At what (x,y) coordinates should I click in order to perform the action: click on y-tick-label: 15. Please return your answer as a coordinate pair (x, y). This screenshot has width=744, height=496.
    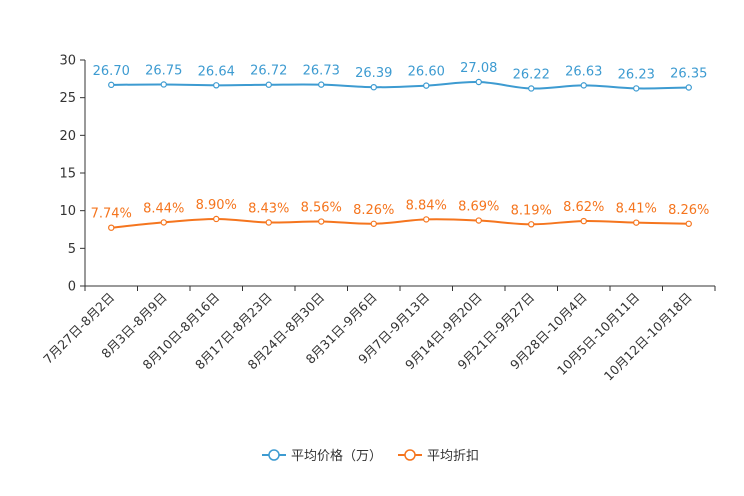
    Looking at the image, I should click on (67, 174).